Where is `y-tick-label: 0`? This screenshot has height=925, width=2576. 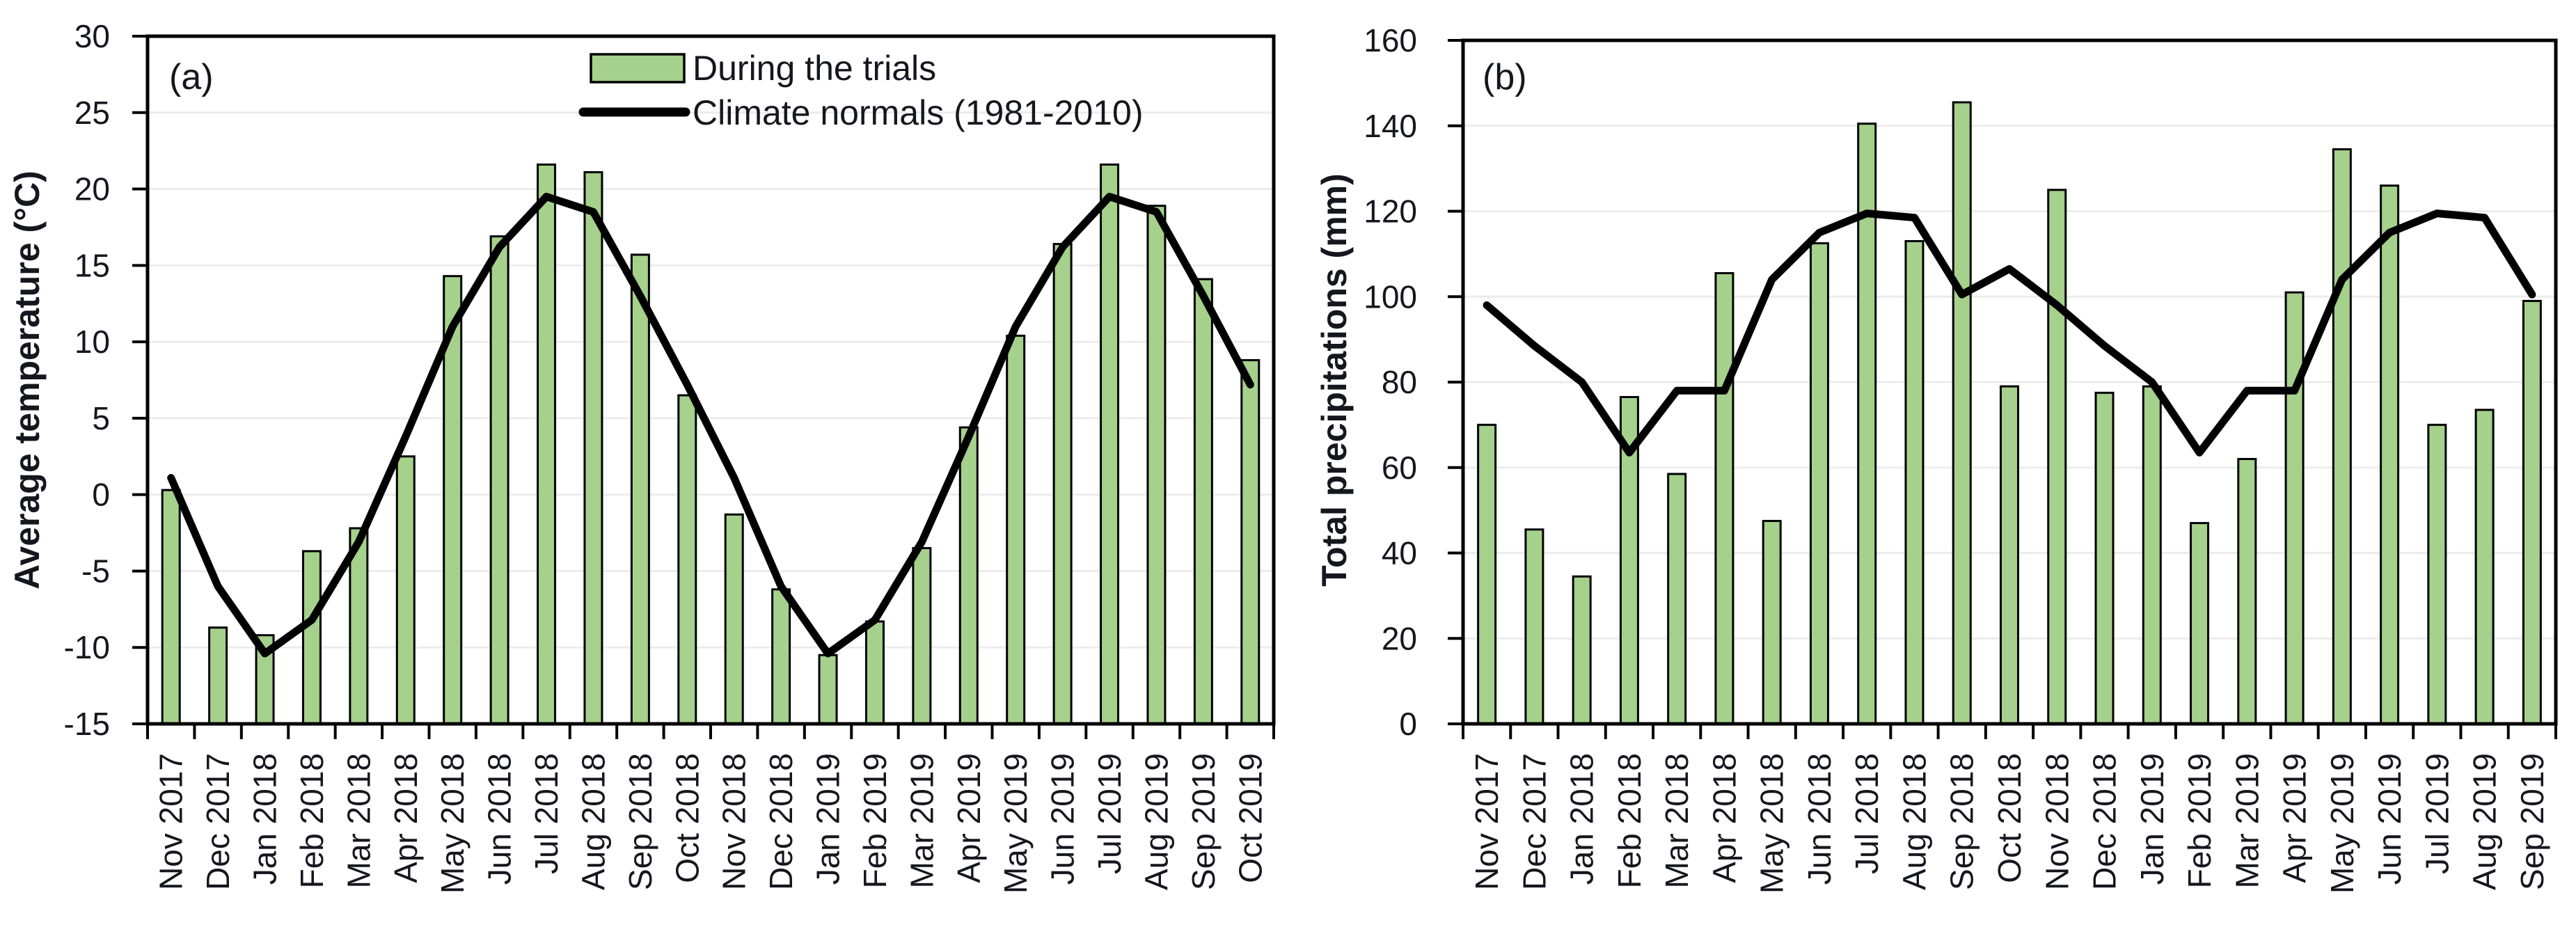 y-tick-label: 0 is located at coordinates (101, 495).